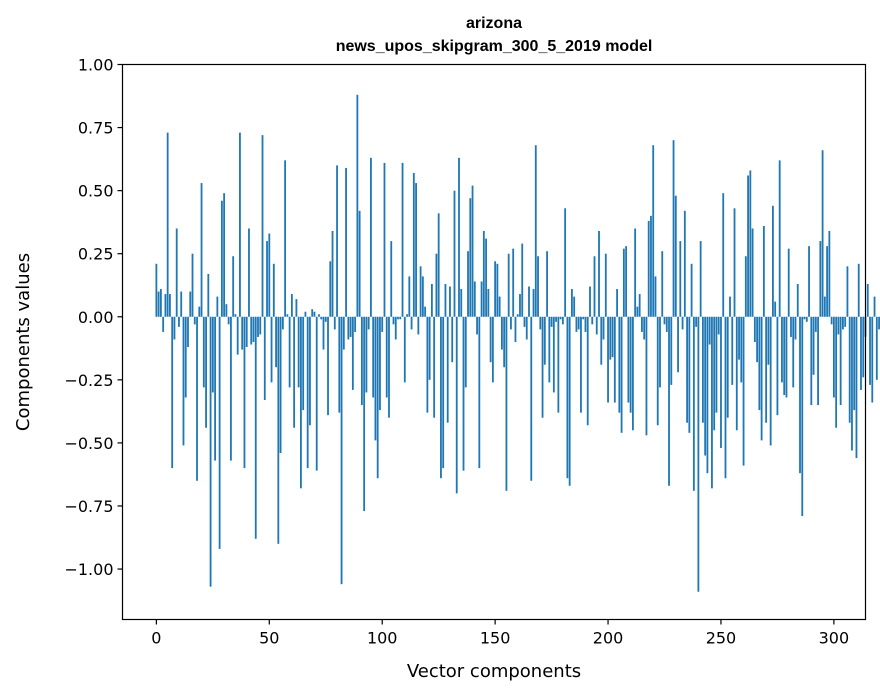 This screenshot has width=880, height=696. I want to click on chart-subtitle: news_upos_skipgram_300_5_2019 model, so click(494, 46).